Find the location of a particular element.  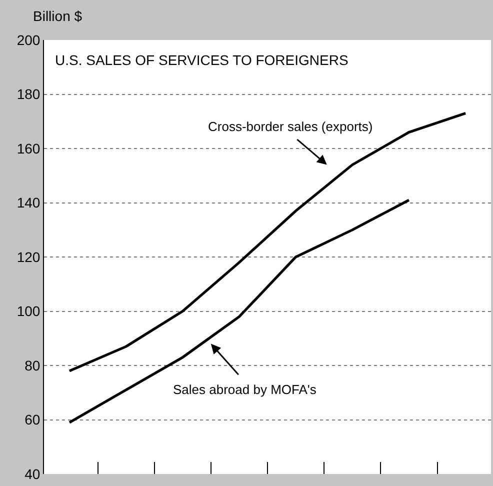

y-tick-label: 100 is located at coordinates (28, 311).